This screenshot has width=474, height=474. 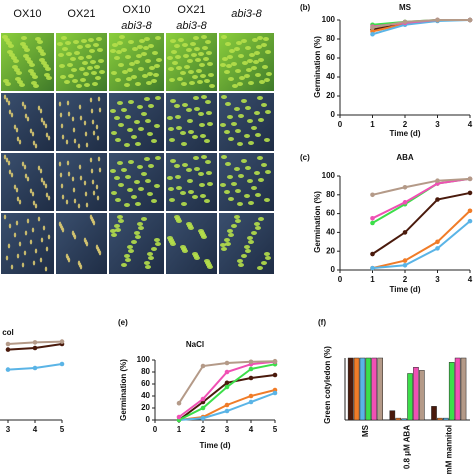 I want to click on x-tick-label: 5, so click(x=275, y=429).